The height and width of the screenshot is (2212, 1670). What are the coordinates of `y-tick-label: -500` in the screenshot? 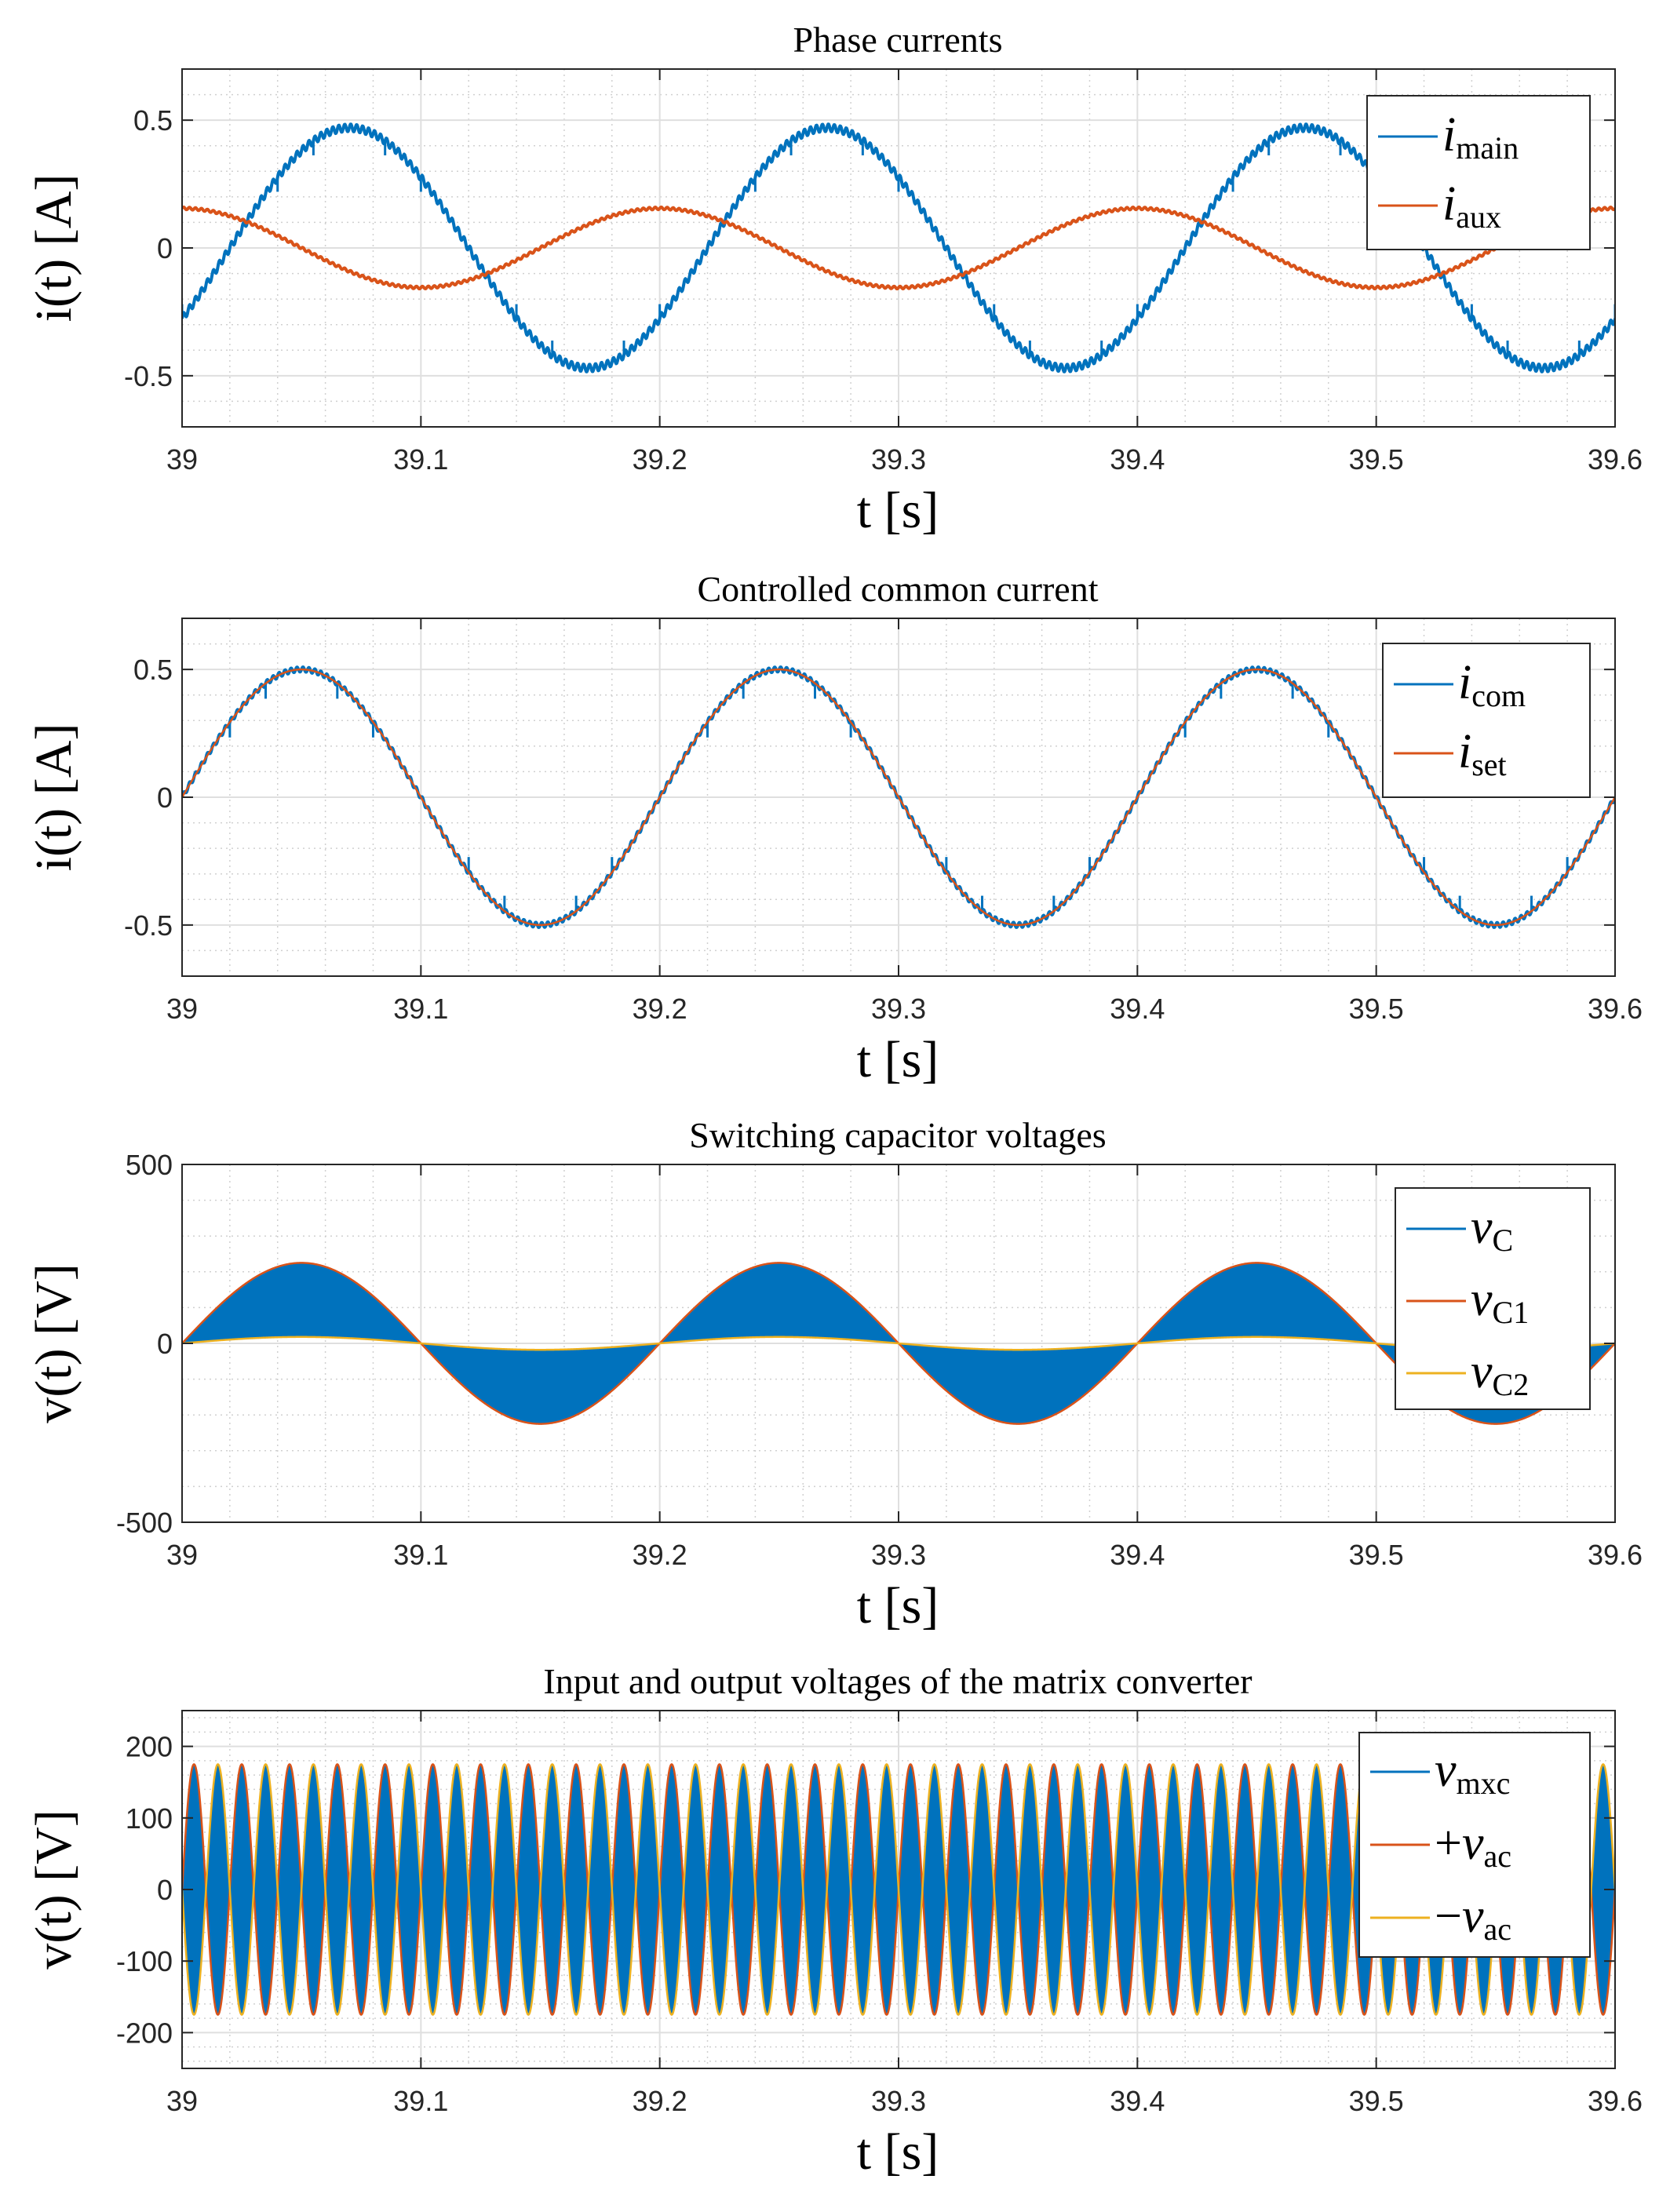 It's located at (144, 1523).